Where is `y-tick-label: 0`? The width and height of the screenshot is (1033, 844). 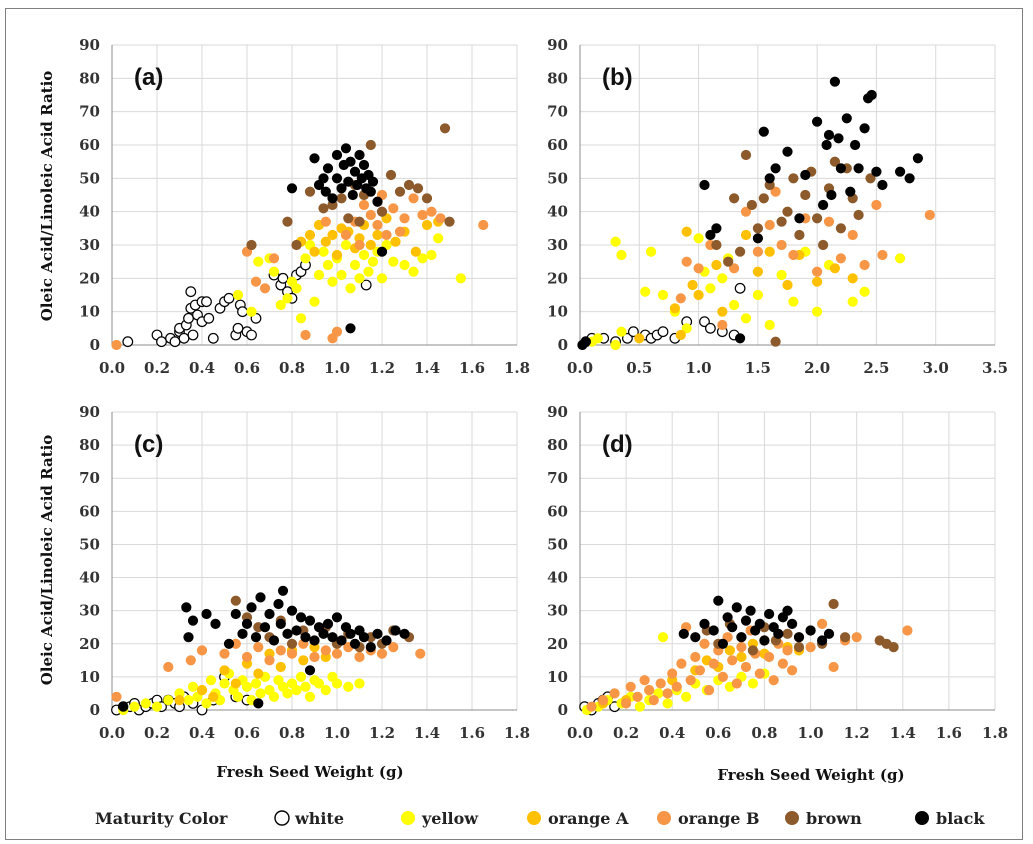 y-tick-label: 0 is located at coordinates (95, 345).